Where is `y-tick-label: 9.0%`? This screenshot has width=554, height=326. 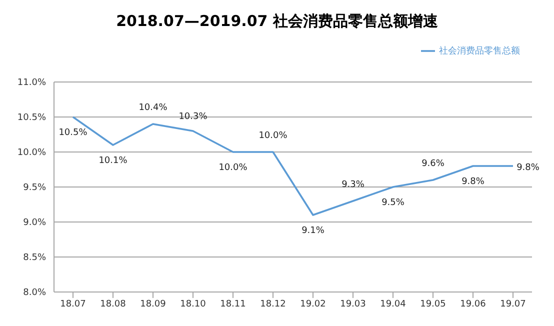 y-tick-label: 9.0% is located at coordinates (34, 223).